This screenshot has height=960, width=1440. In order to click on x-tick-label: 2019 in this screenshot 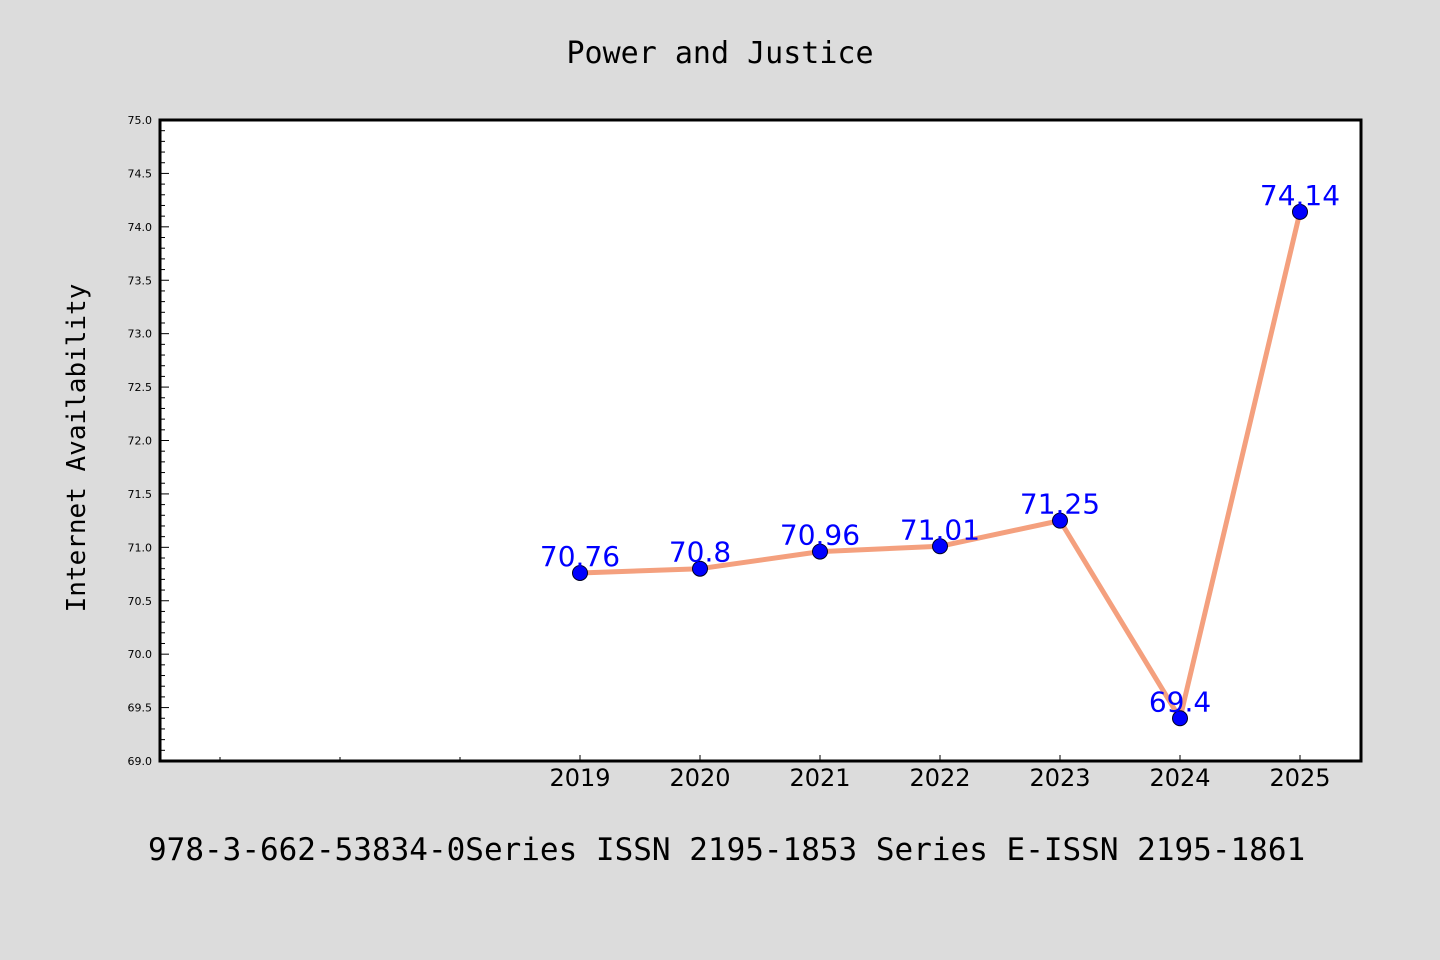, I will do `click(579, 778)`.